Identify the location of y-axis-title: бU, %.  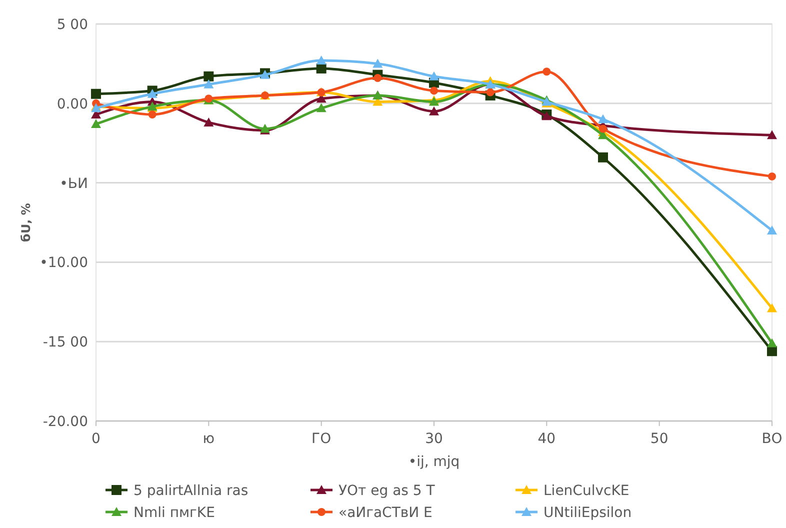
(26, 222).